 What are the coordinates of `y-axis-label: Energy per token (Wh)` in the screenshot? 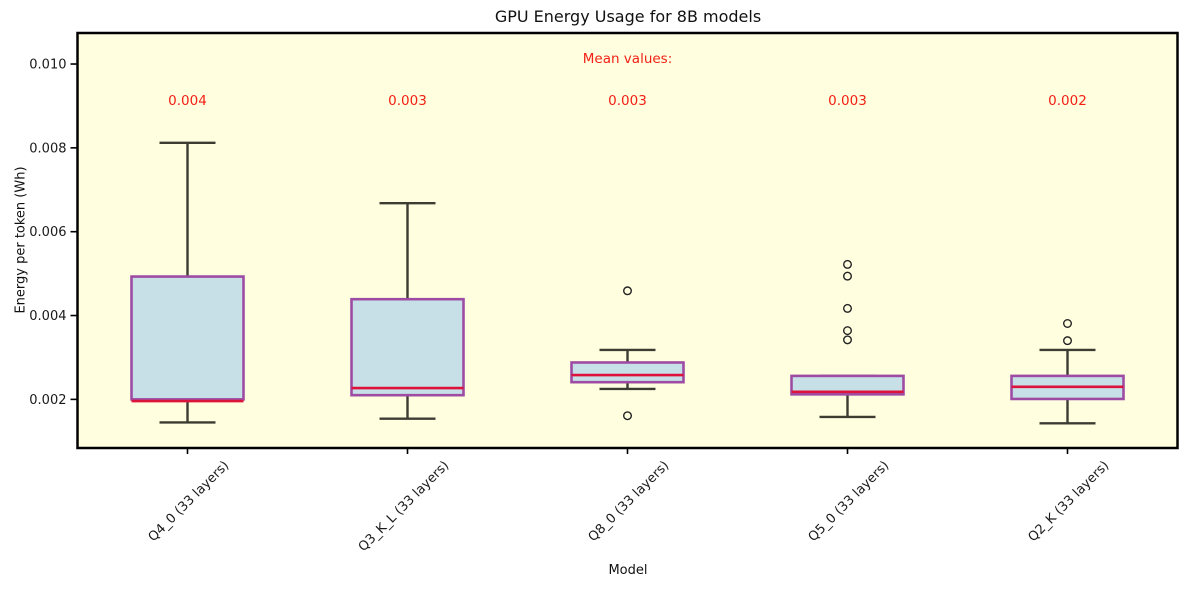 It's located at (21, 240).